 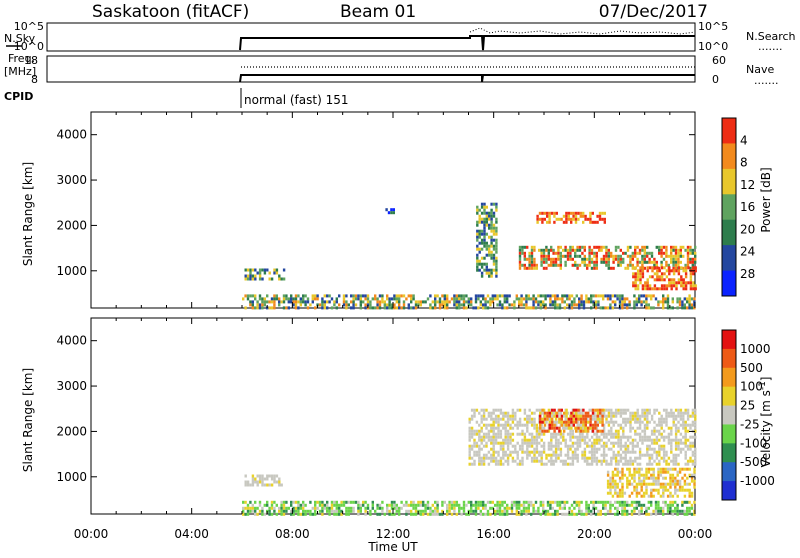 What do you see at coordinates (713, 26) in the screenshot?
I see `nsearch-tick-top: 10^5` at bounding box center [713, 26].